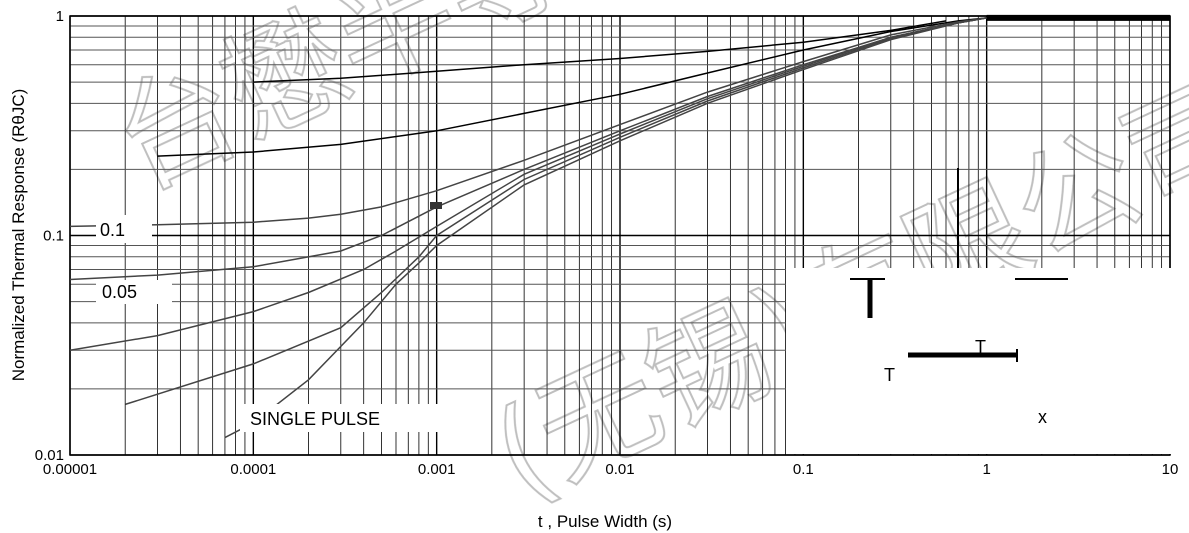 The image size is (1189, 533). I want to click on inset-label-t2: T, so click(980, 347).